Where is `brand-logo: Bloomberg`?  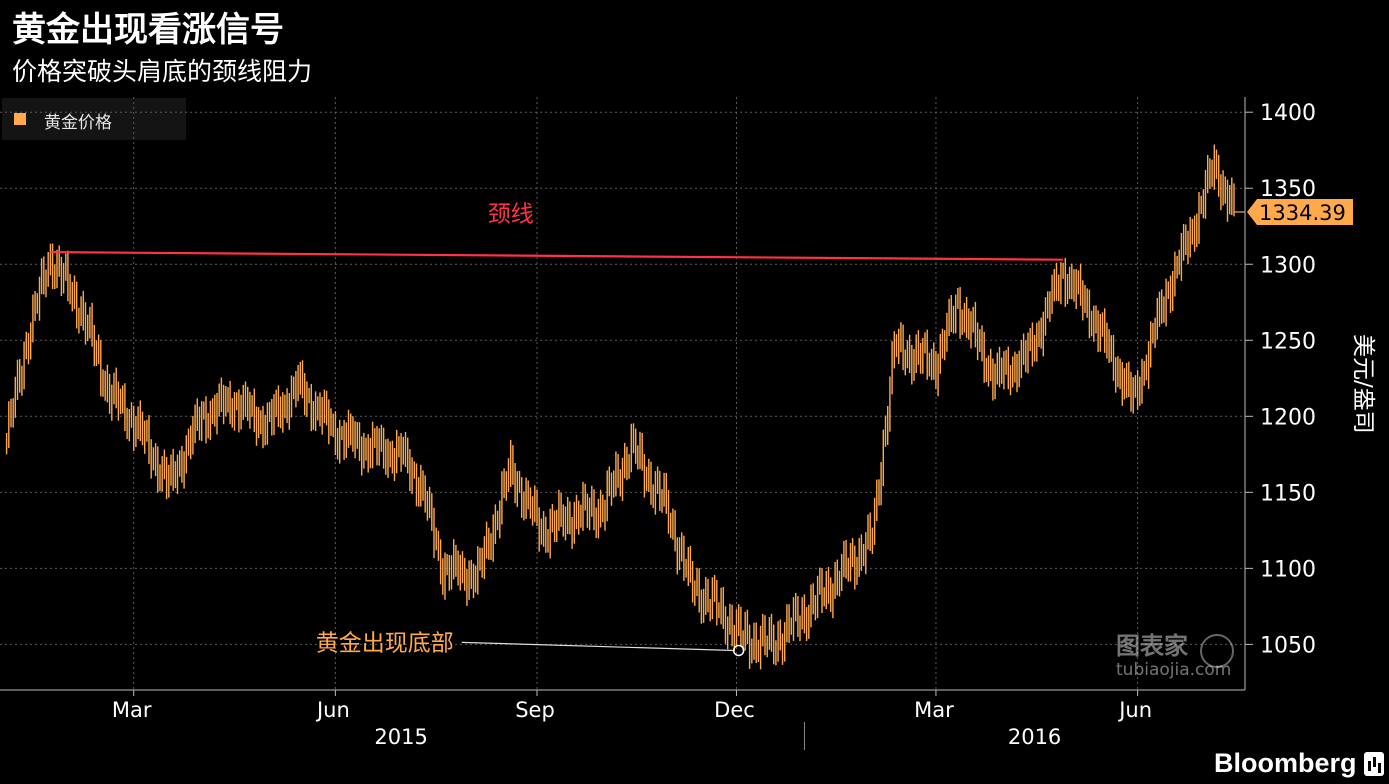 brand-logo: Bloomberg is located at coordinates (1285, 763).